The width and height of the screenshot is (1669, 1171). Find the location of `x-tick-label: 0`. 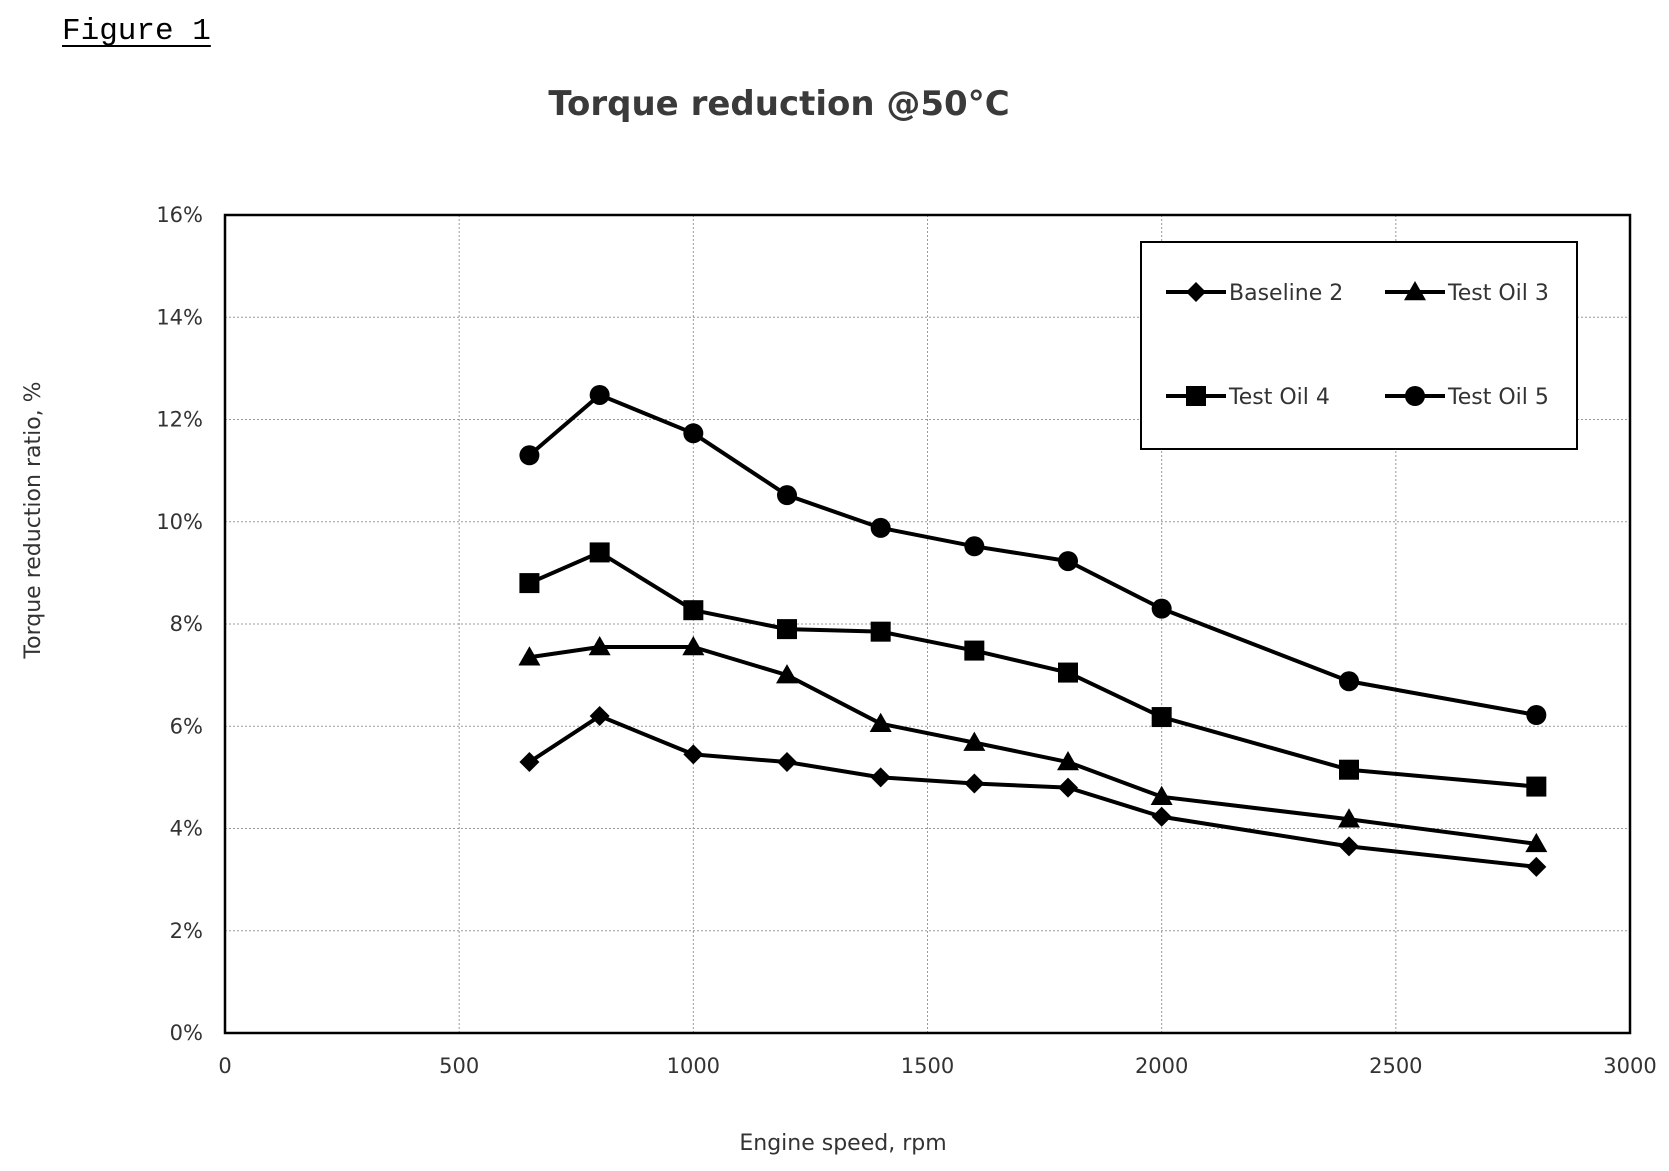

x-tick-label: 0 is located at coordinates (224, 1066).